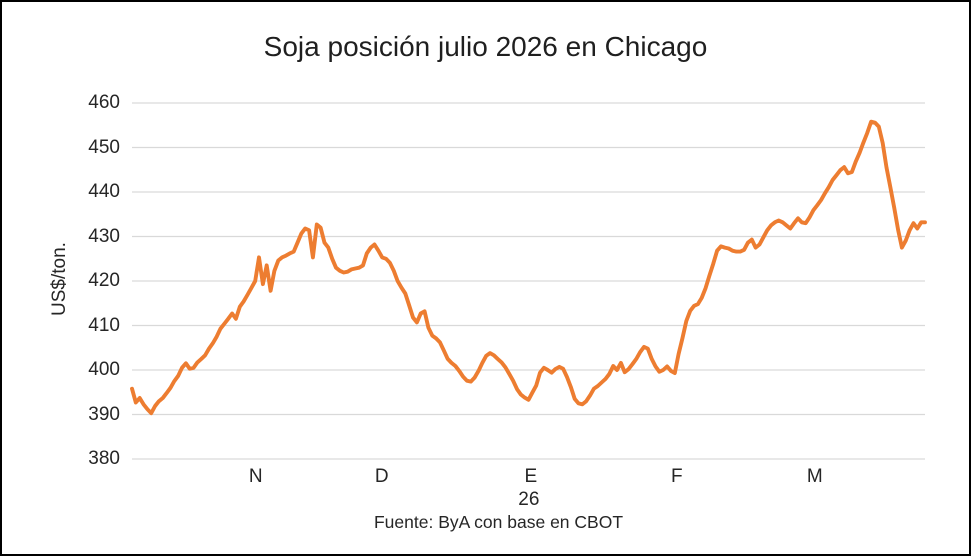  What do you see at coordinates (485, 46) in the screenshot?
I see `chart-title: Soja posición julio 2026 en Chicago` at bounding box center [485, 46].